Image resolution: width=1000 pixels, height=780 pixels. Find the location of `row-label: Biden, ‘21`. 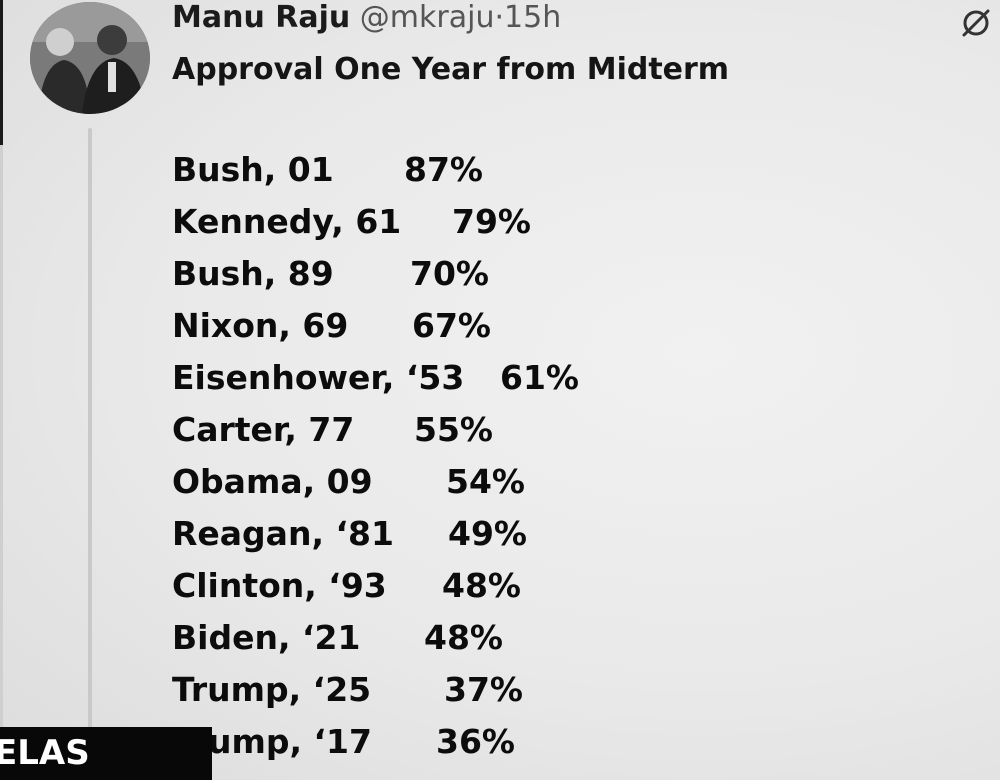

row-label: Biden, ‘21 is located at coordinates (266, 637).